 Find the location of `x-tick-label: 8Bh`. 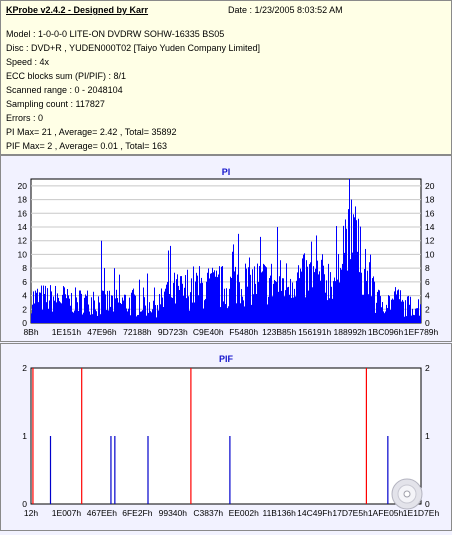

x-tick-label: 8Bh is located at coordinates (30, 332).